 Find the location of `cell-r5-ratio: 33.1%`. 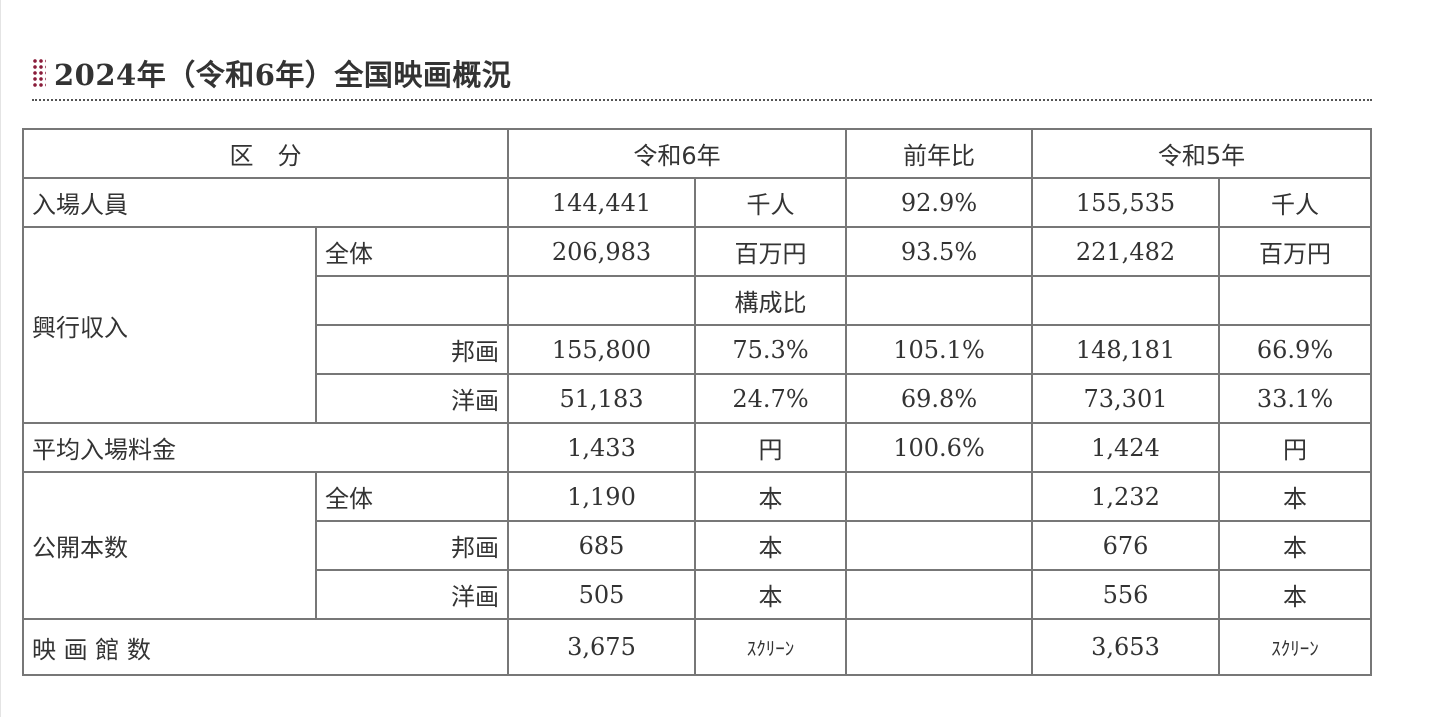

cell-r5-ratio: 33.1% is located at coordinates (1295, 398).